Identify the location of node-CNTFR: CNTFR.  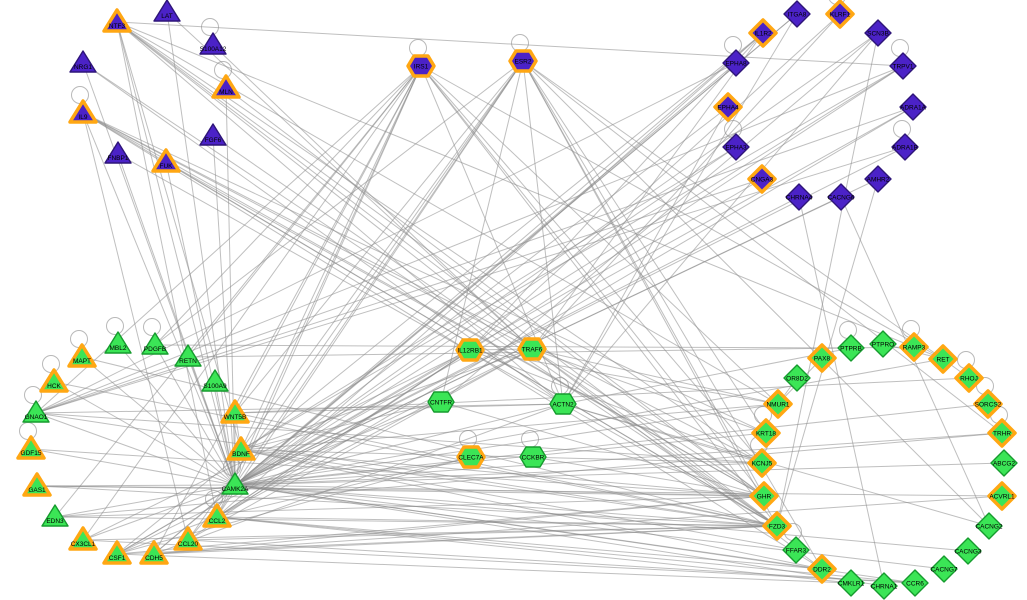
(441, 402).